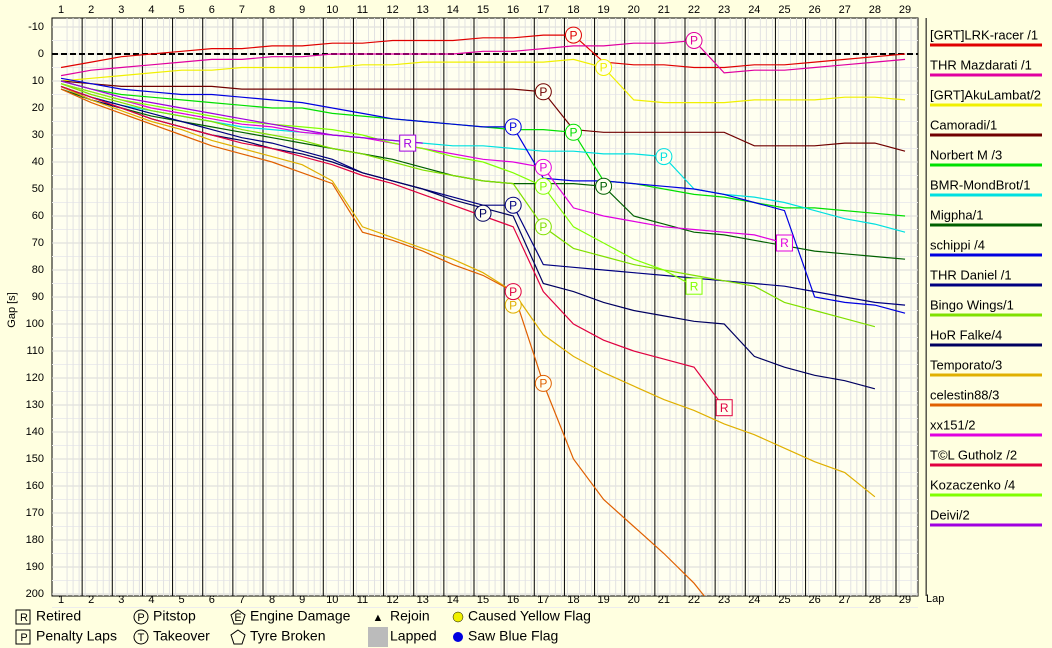 Image resolution: width=1052 pixels, height=648 pixels. I want to click on x-tick-label-top: 2, so click(91, 10).